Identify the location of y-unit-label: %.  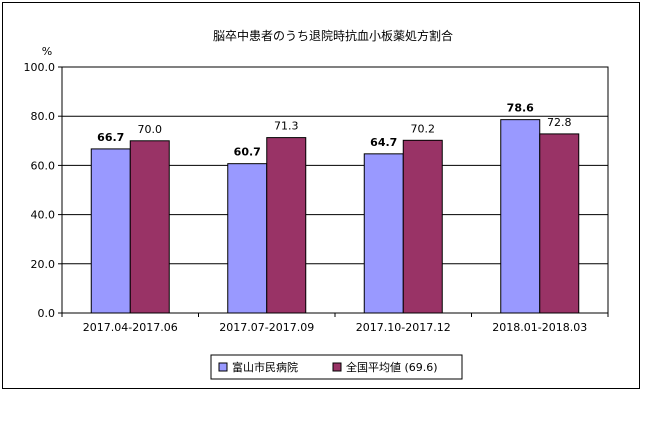
(47, 51).